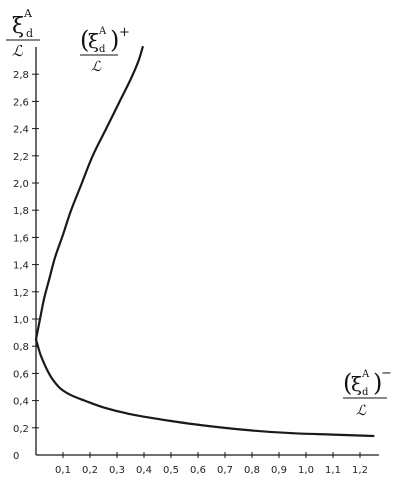 The image size is (400, 486). I want to click on y-tick-label: 0,2, so click(21, 429).